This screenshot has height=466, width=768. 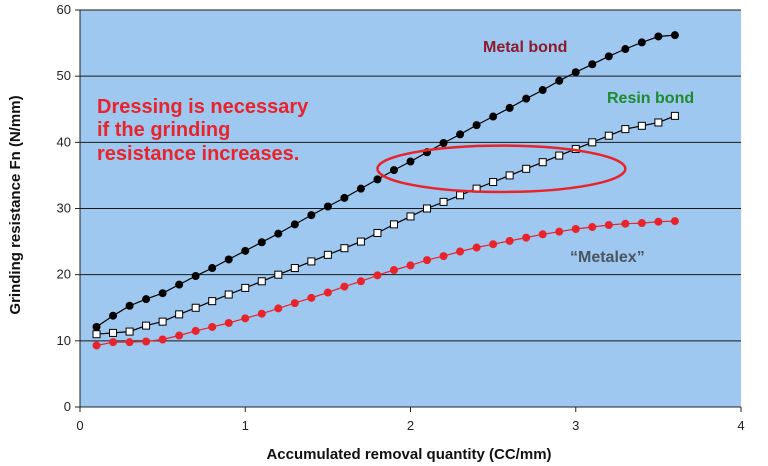 I want to click on x-tick-label: 3, so click(x=575, y=425).